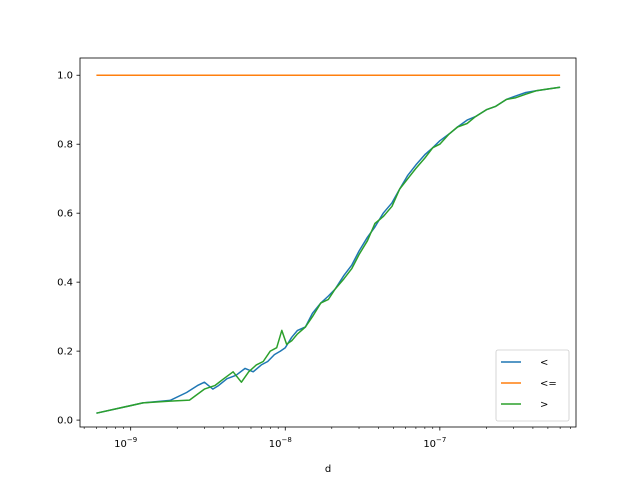  What do you see at coordinates (544, 363) in the screenshot?
I see `legend-label-0: <` at bounding box center [544, 363].